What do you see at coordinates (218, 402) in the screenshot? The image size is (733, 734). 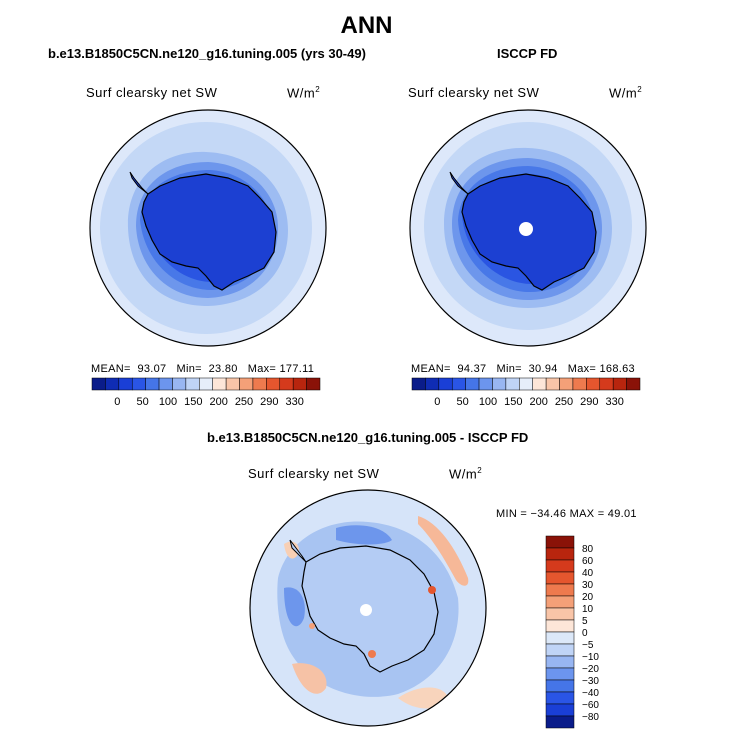 I see `colorbar-tick-label: 200` at bounding box center [218, 402].